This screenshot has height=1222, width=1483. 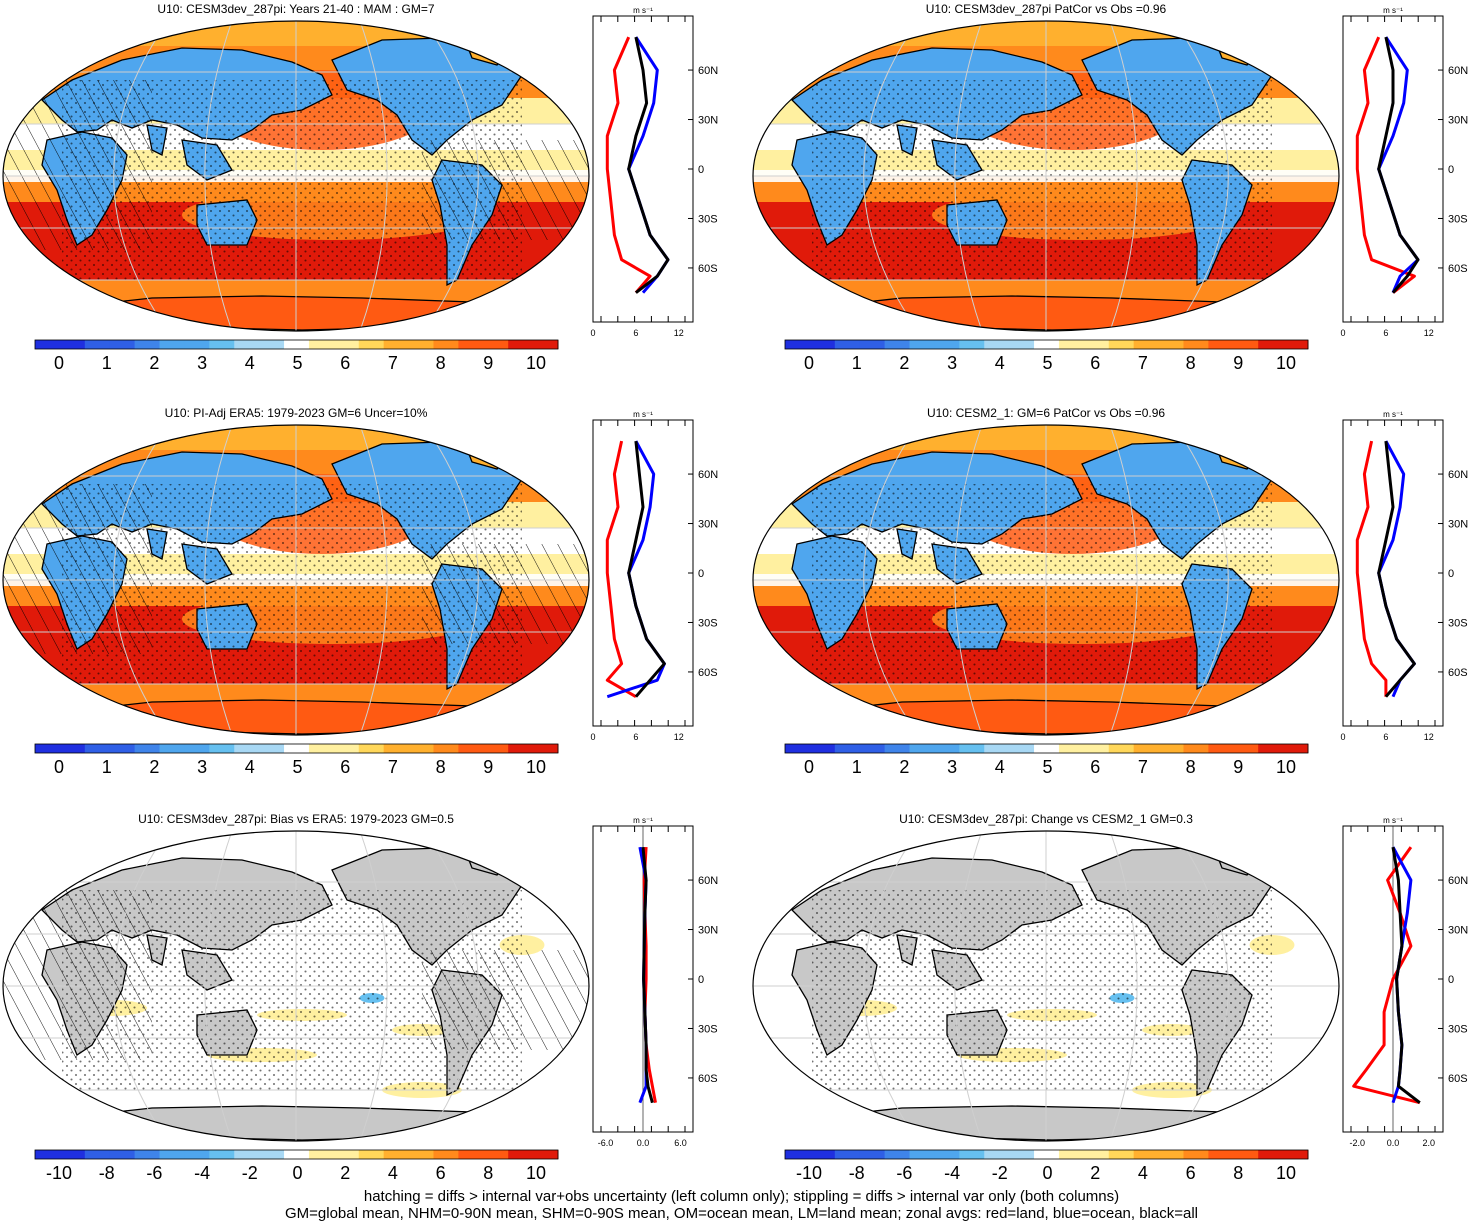 I want to click on colorbar-label: 2, so click(x=154, y=767).